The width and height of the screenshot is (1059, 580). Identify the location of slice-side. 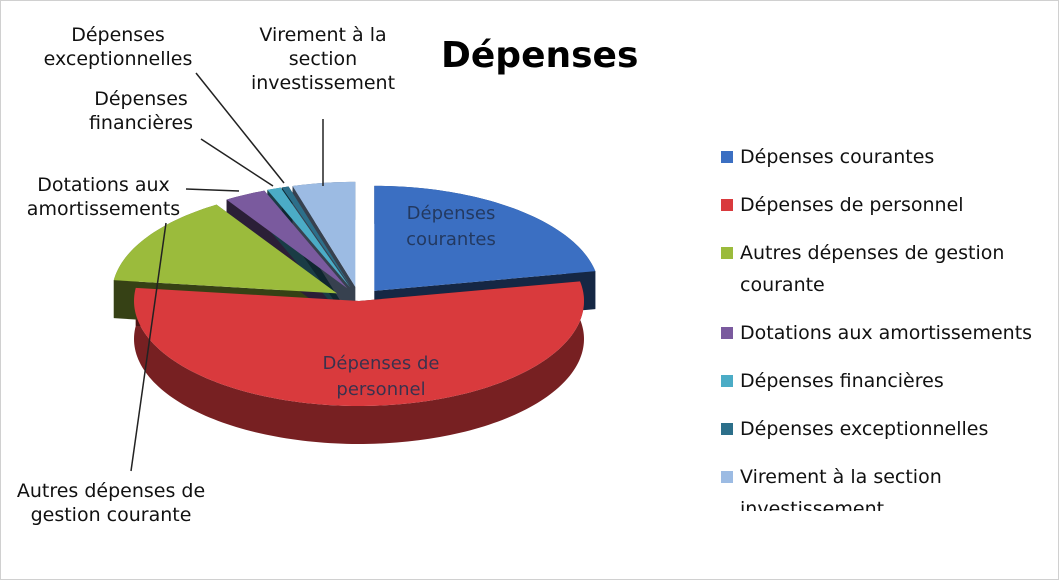
(359, 362).